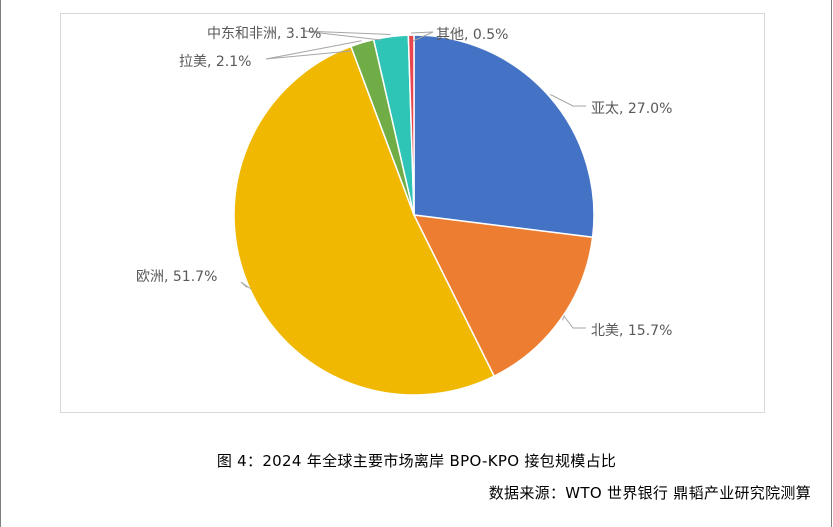  I want to click on data-label-0: 亚太, 27.0%, so click(631, 109).